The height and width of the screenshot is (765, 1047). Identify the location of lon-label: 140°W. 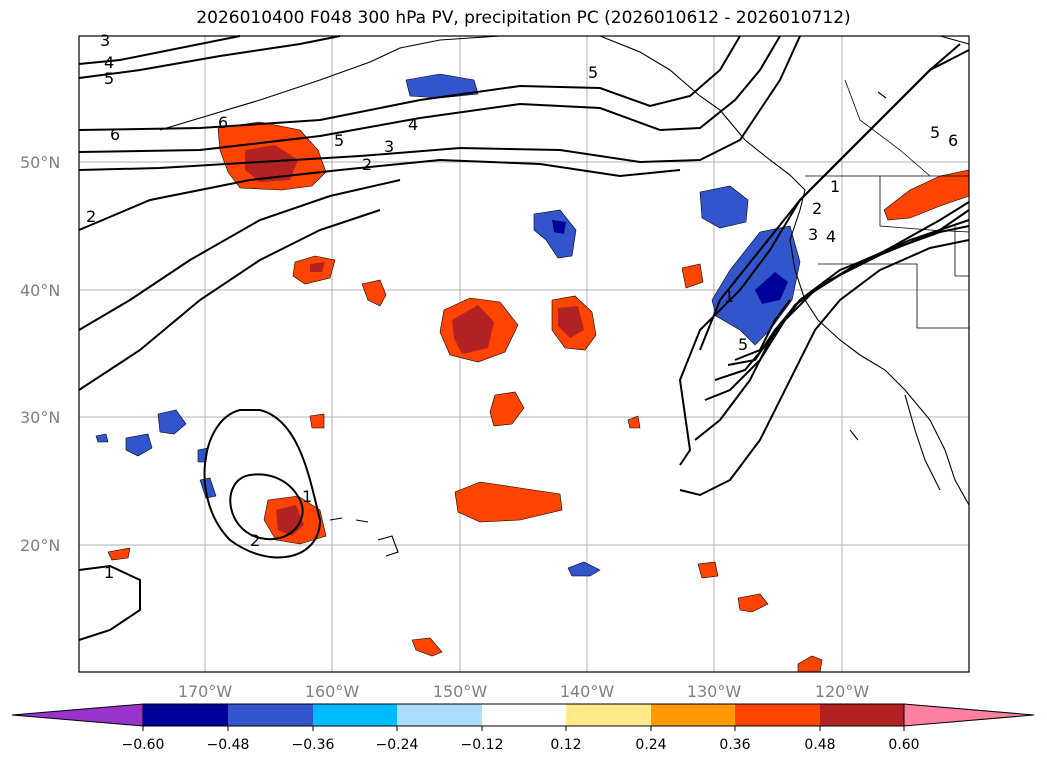
(587, 691).